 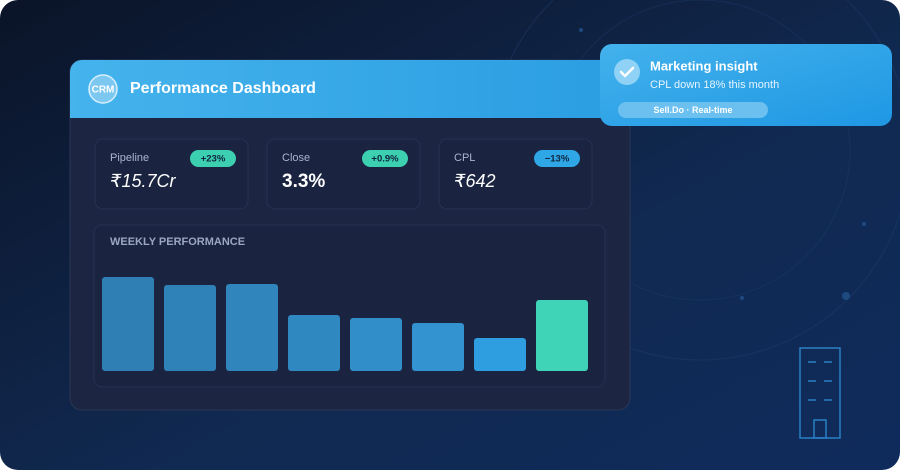 I want to click on notification-tag: Sell.Do · Real-time, so click(x=692, y=110).